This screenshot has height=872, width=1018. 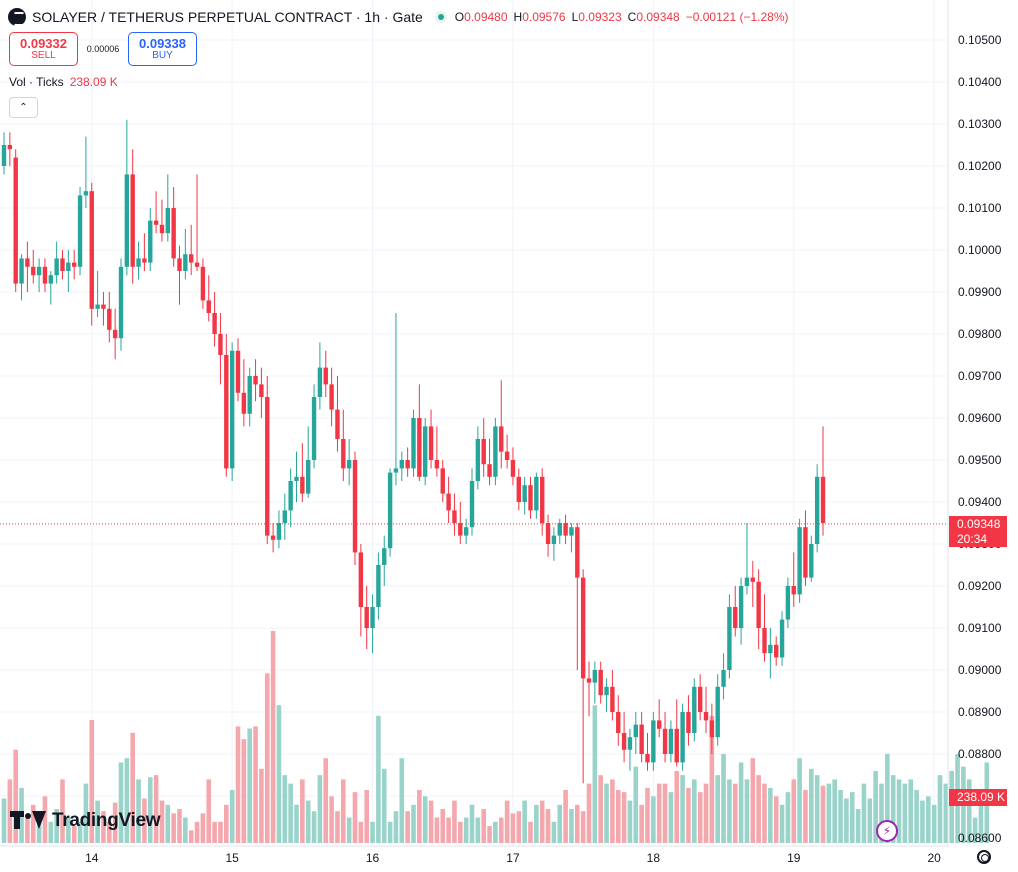 I want to click on buy-button: 0.09338 BUY, so click(x=162, y=49).